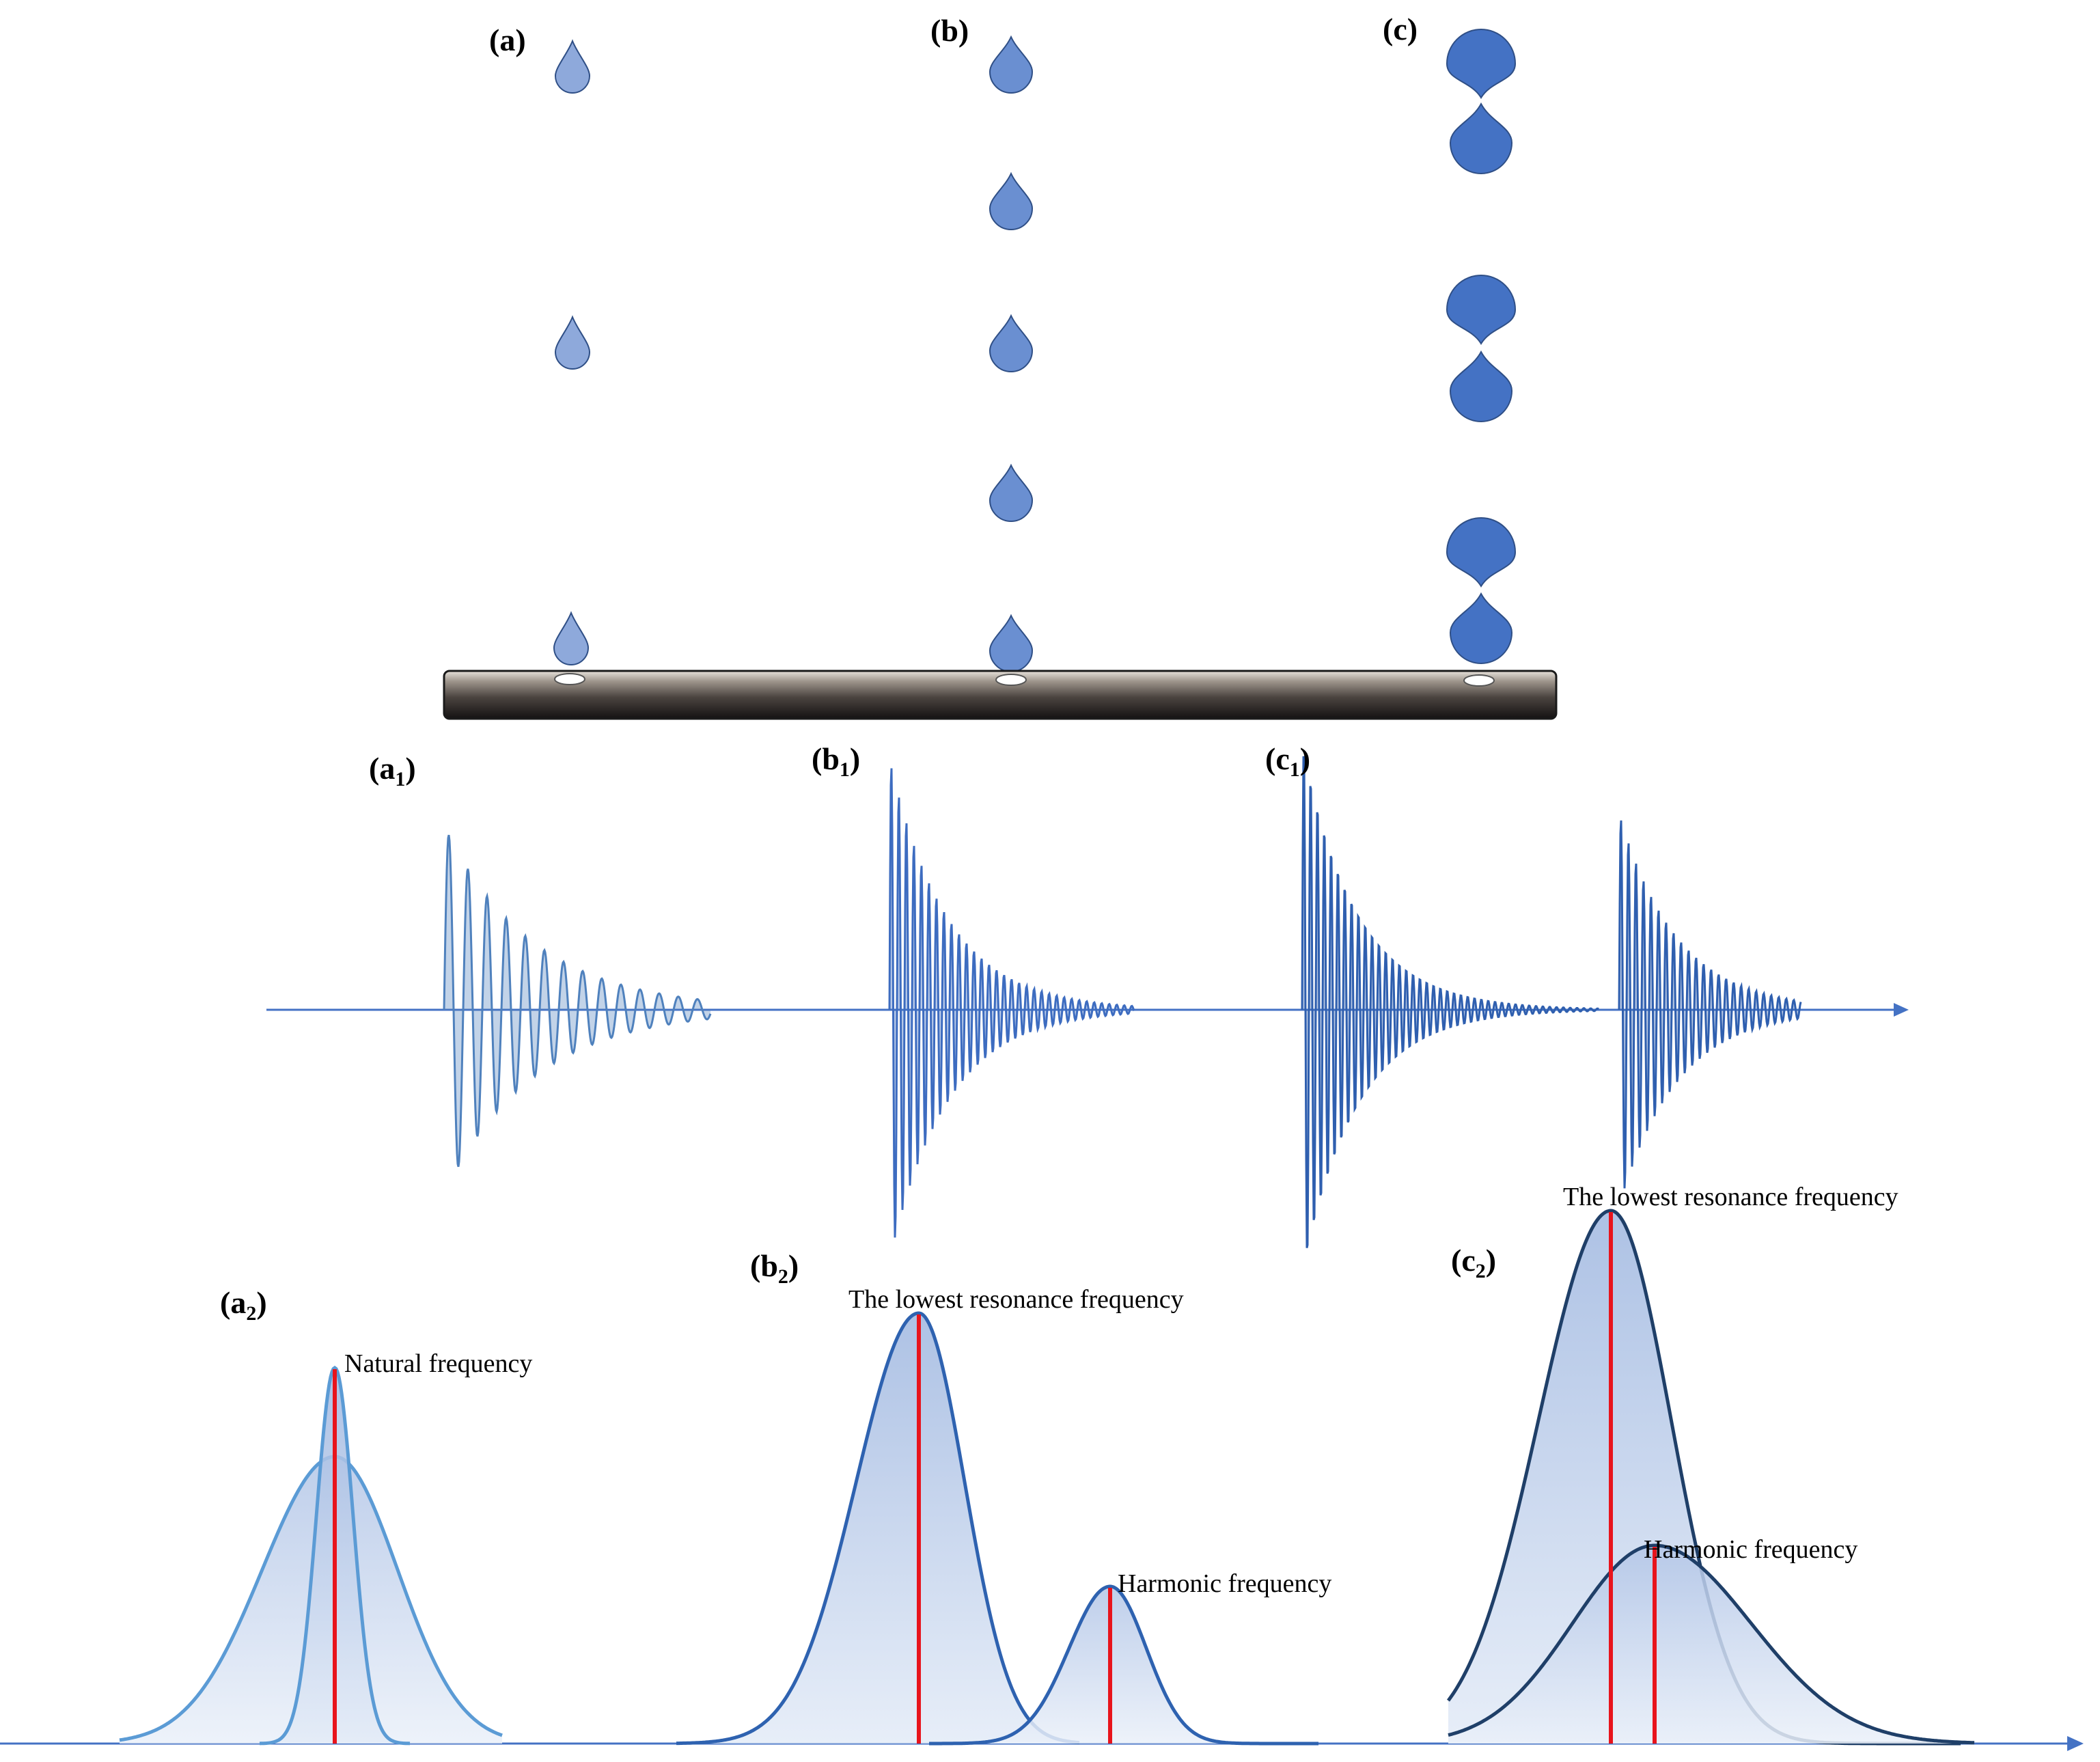 The height and width of the screenshot is (1762, 2100). I want to click on signal-waveform-c1-second, so click(1710, 1004).